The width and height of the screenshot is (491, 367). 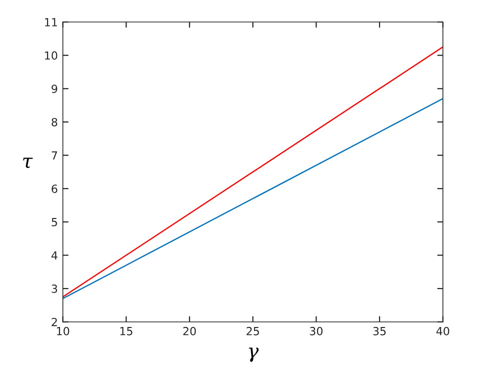 I want to click on x-tick-label: 35, so click(x=379, y=331).